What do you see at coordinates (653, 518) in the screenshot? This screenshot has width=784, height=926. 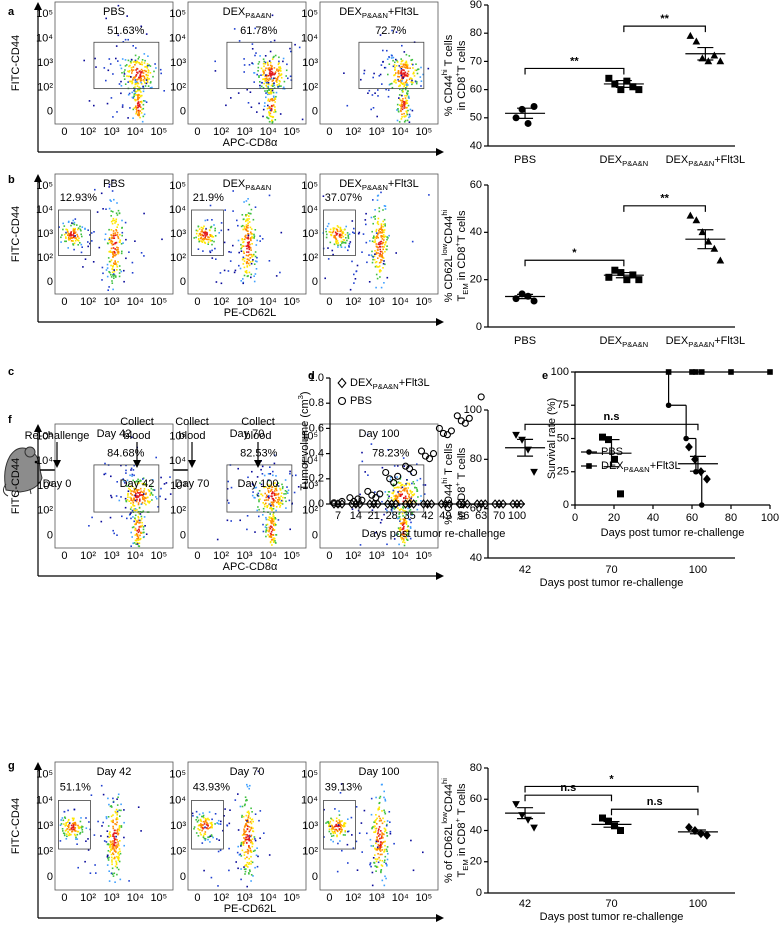 I see `x-tick-label: 40` at bounding box center [653, 518].